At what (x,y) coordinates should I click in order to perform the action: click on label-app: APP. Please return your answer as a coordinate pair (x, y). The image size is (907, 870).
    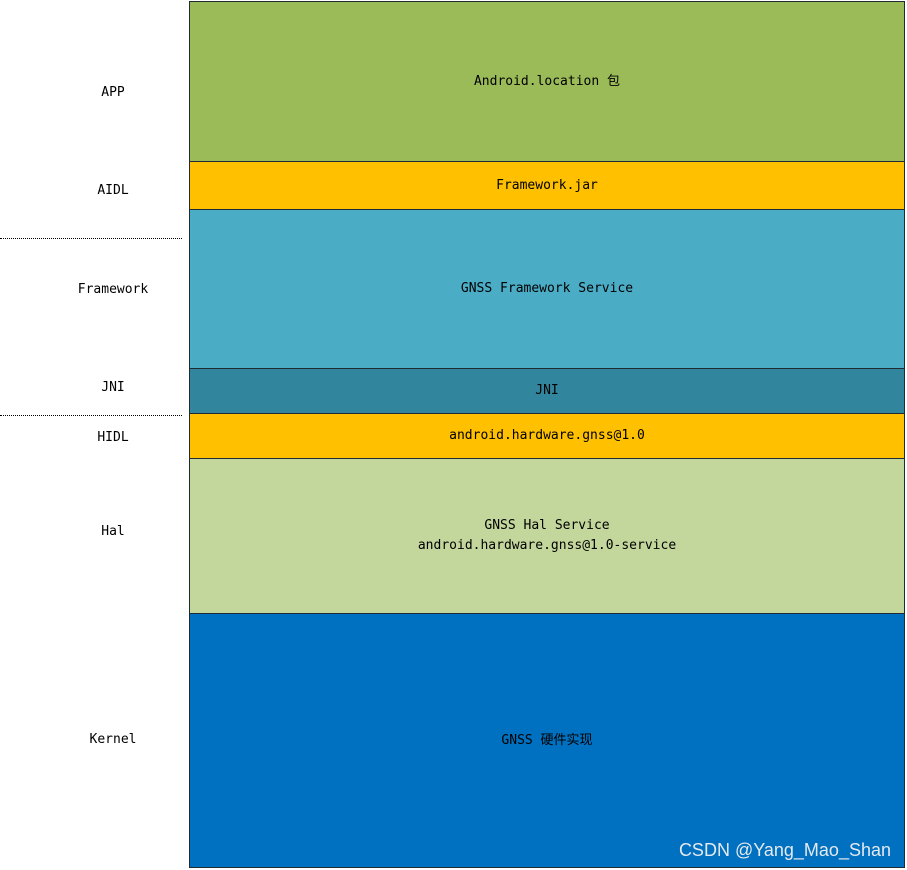
    Looking at the image, I should click on (113, 92).